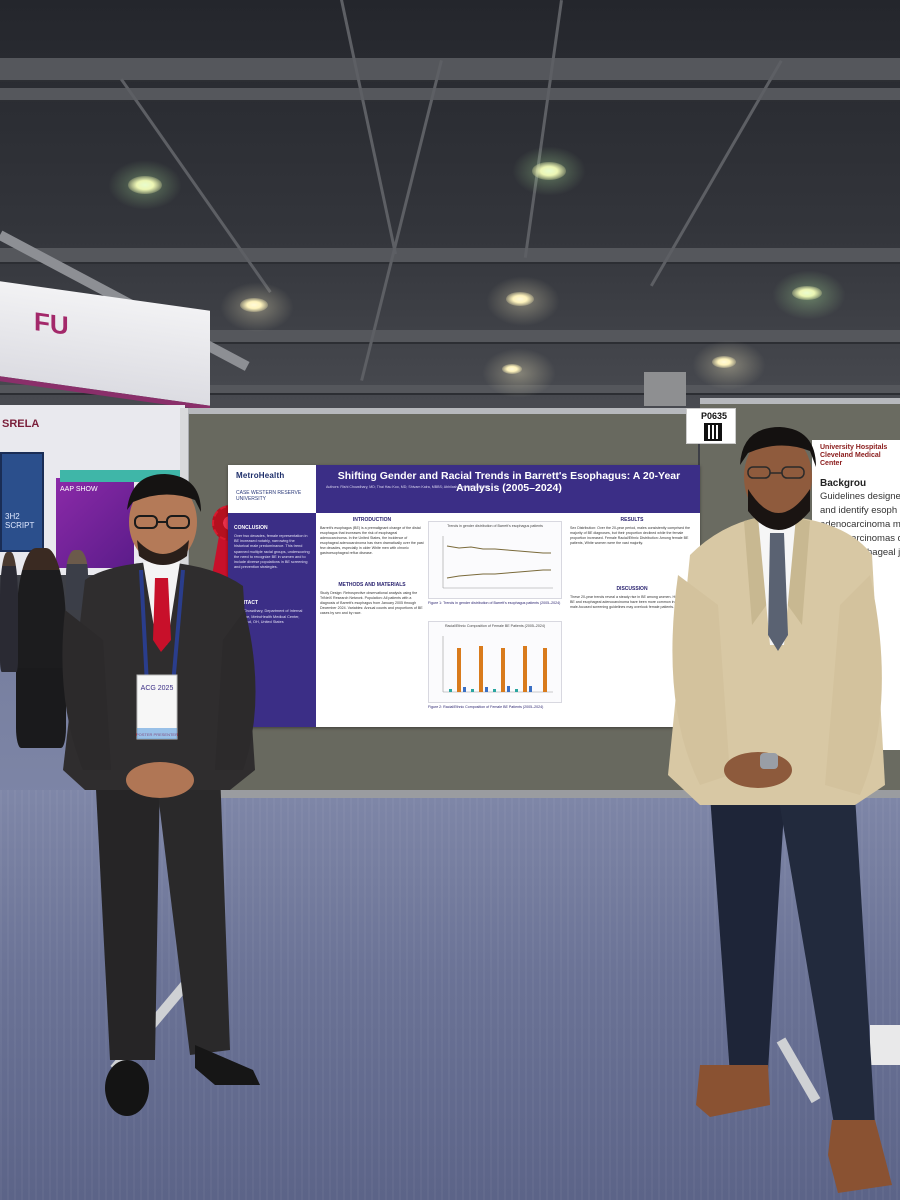 Image resolution: width=900 pixels, height=1200 pixels. What do you see at coordinates (161, 795) in the screenshot?
I see `presenter-left: ACG 2025 POSTER PRESENTER` at bounding box center [161, 795].